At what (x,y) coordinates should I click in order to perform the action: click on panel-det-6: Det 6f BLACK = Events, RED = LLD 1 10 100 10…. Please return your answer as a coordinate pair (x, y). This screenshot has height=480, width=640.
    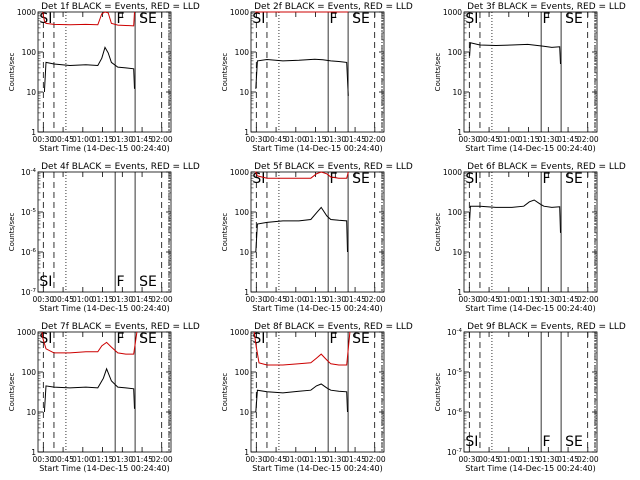
    Looking at the image, I should click on (530, 237).